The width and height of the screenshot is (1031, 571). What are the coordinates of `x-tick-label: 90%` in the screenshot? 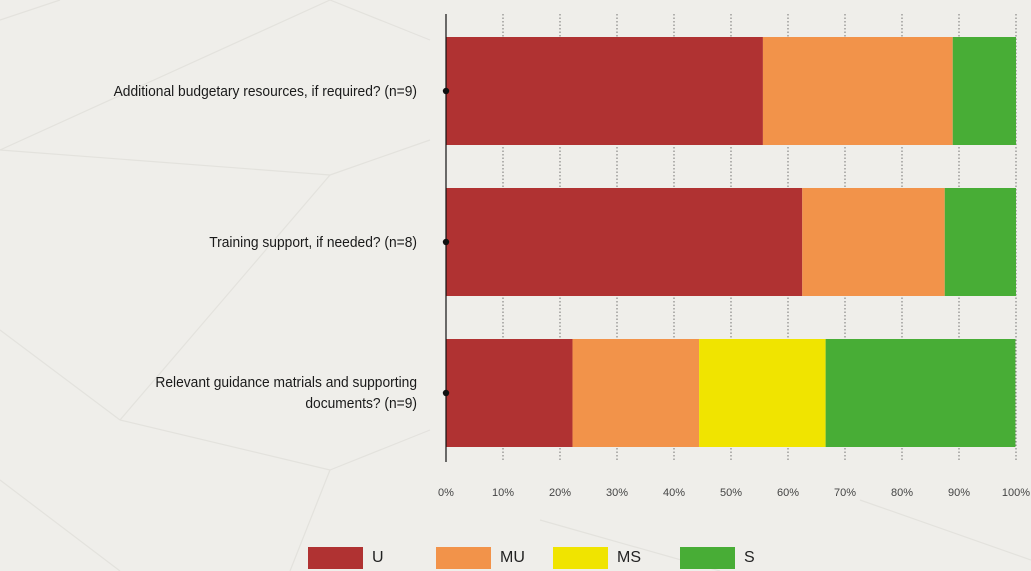 It's located at (959, 493).